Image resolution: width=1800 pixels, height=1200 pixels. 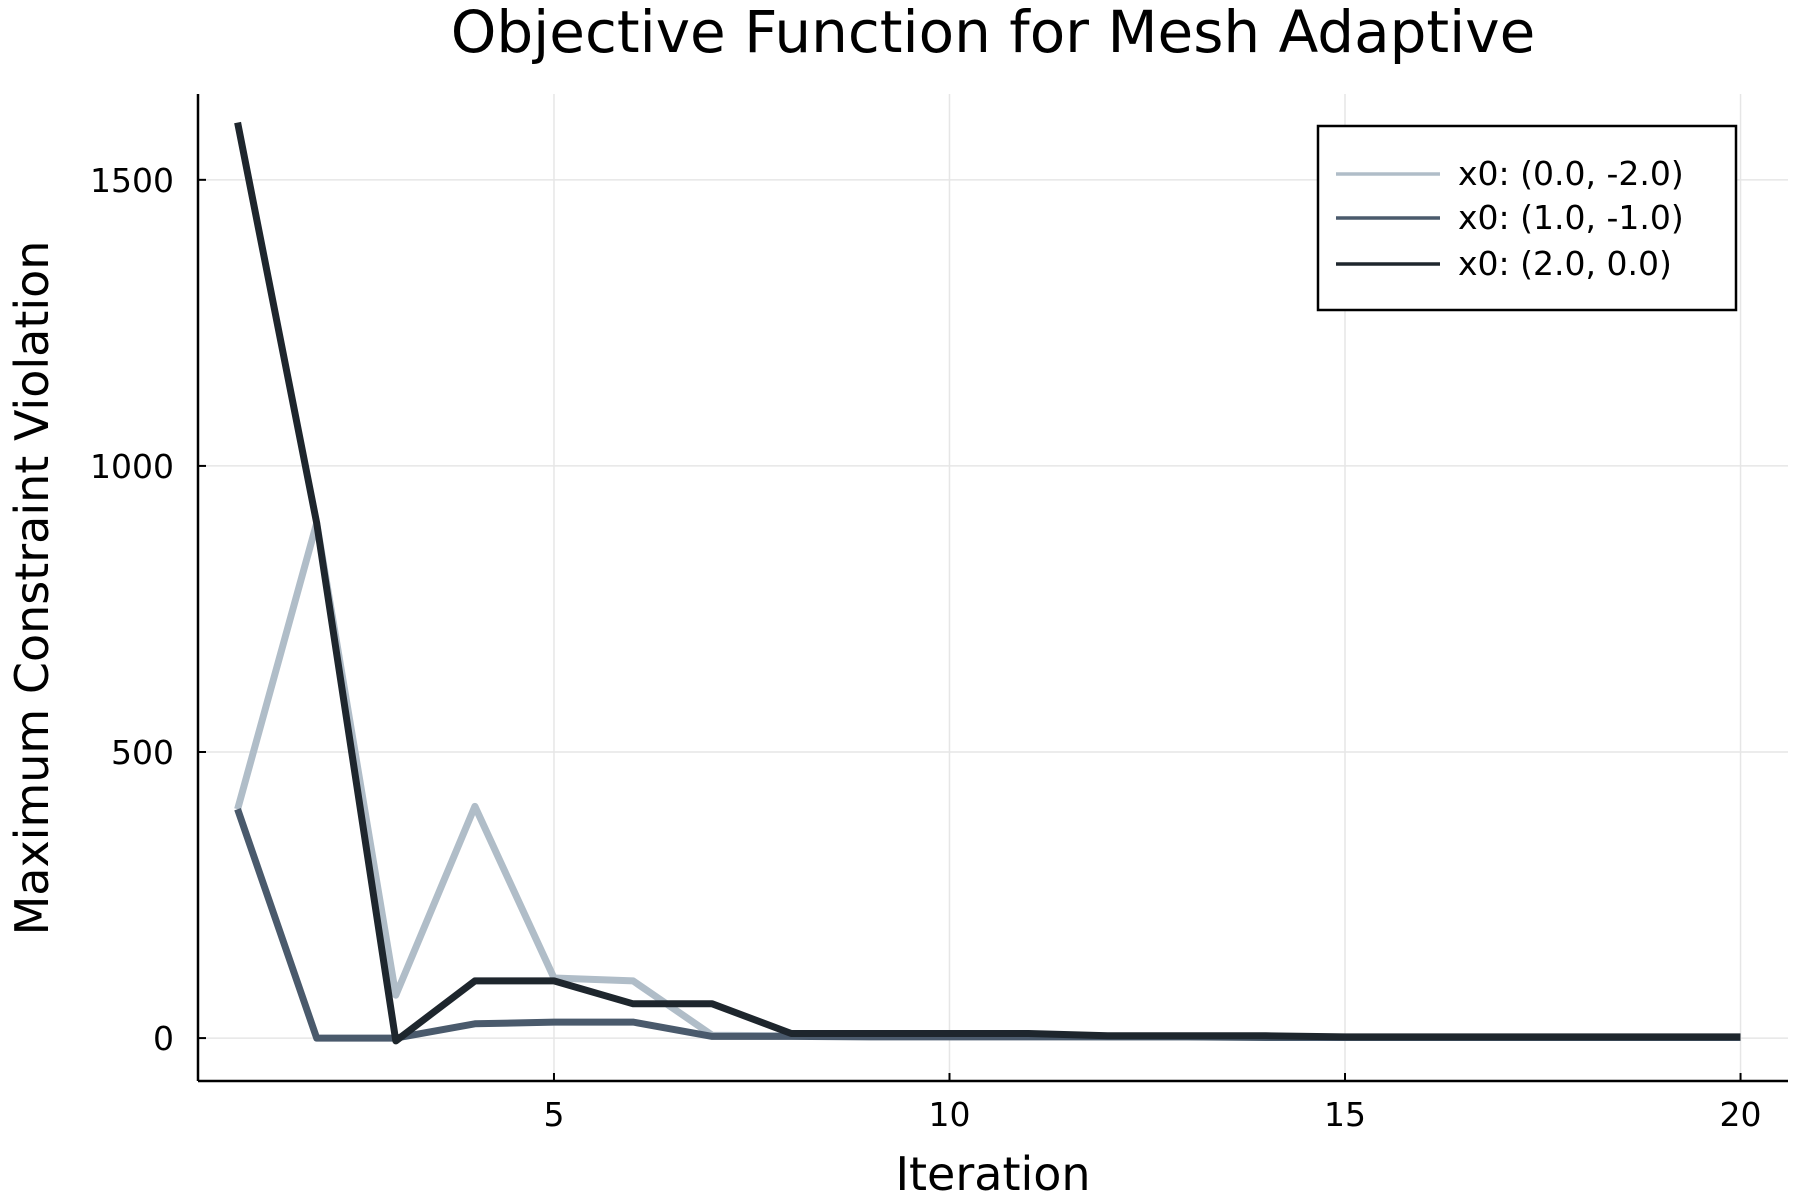 What do you see at coordinates (132, 180) in the screenshot?
I see `y-tick-label: 1500` at bounding box center [132, 180].